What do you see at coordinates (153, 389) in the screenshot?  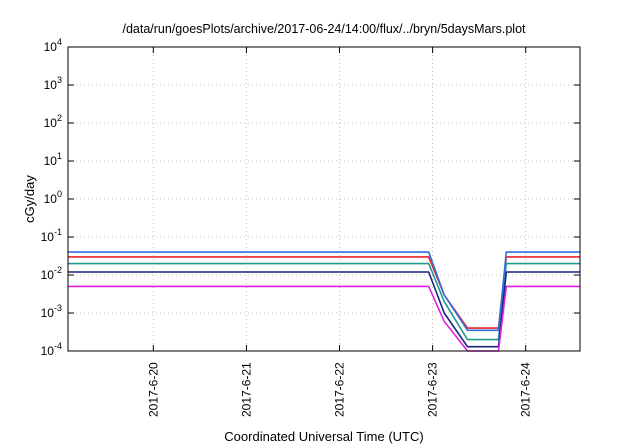 I see `x-tick-label: 2017-6-20` at bounding box center [153, 389].